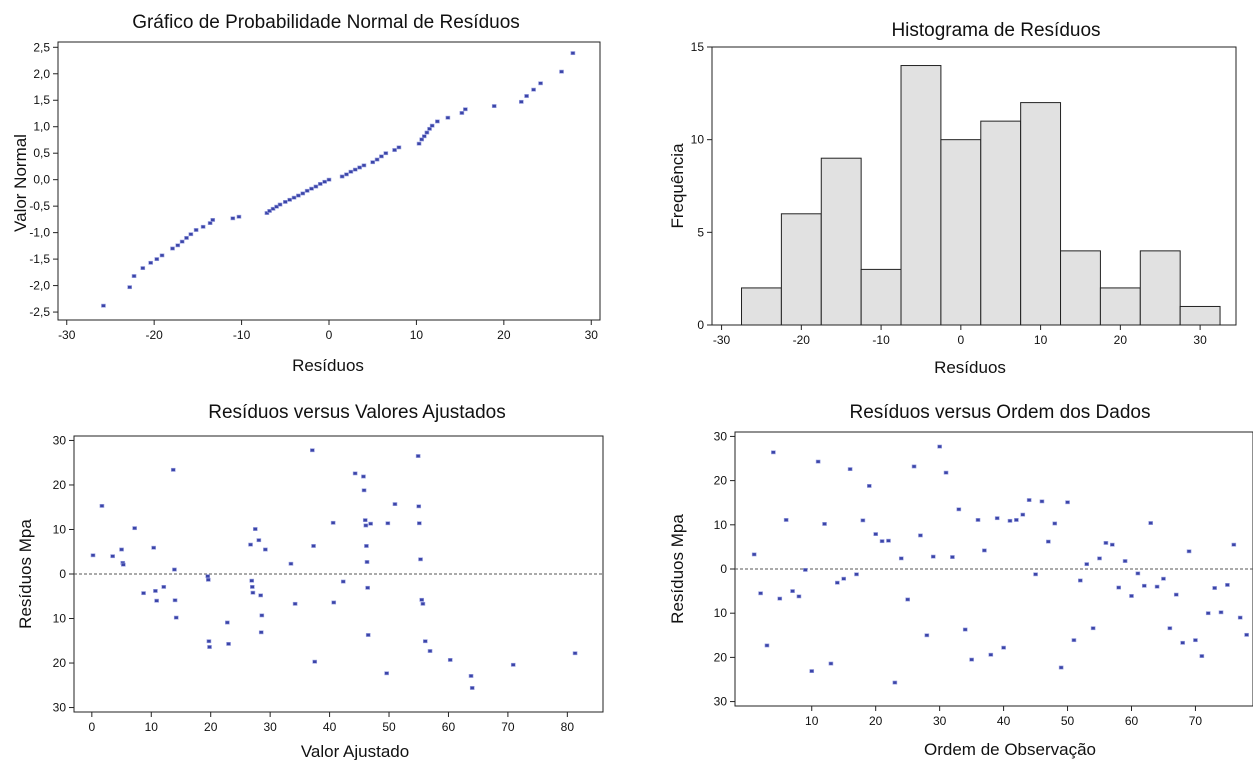  What do you see at coordinates (721, 702) in the screenshot?
I see `y-tick-label: 30` at bounding box center [721, 702].